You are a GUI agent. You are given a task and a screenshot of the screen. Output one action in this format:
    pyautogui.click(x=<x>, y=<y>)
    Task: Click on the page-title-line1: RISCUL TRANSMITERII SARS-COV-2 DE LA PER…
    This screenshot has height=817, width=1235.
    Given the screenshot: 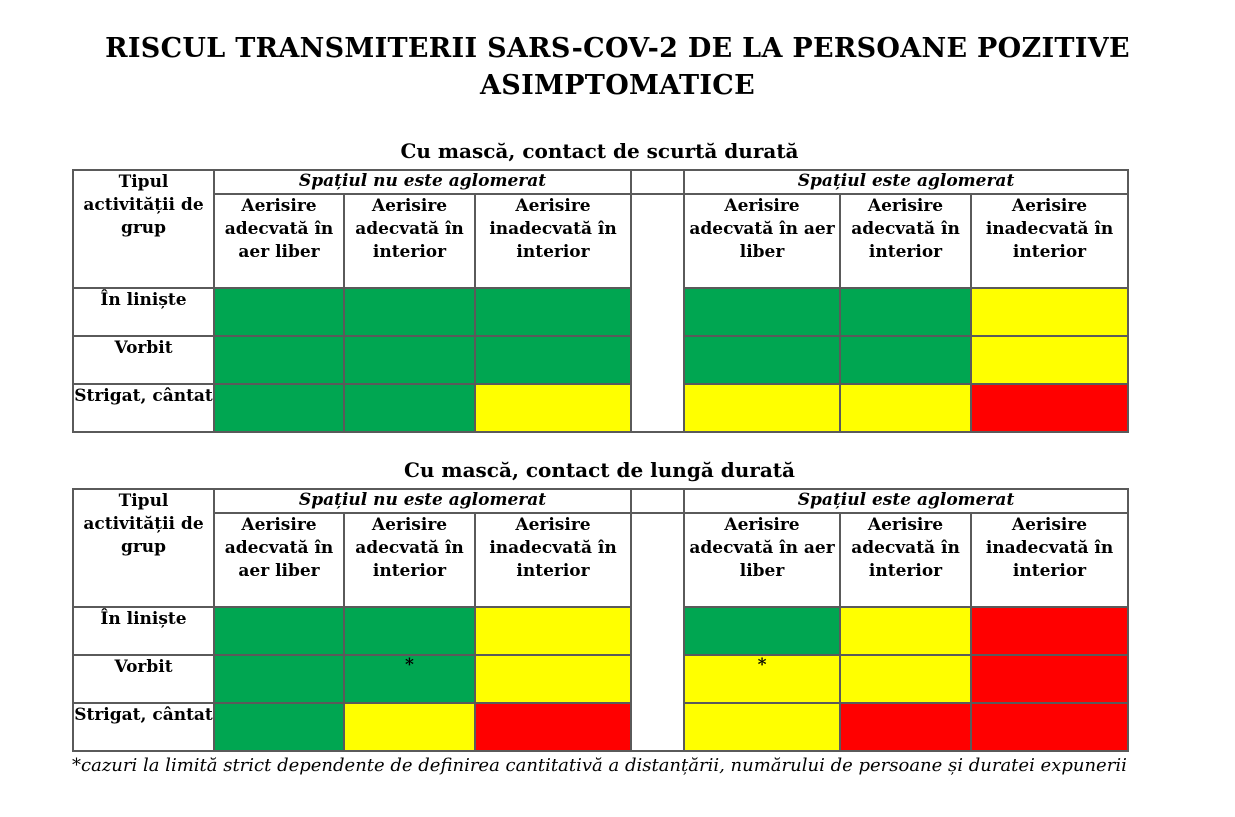 What is the action you would take?
    pyautogui.click(x=617, y=48)
    